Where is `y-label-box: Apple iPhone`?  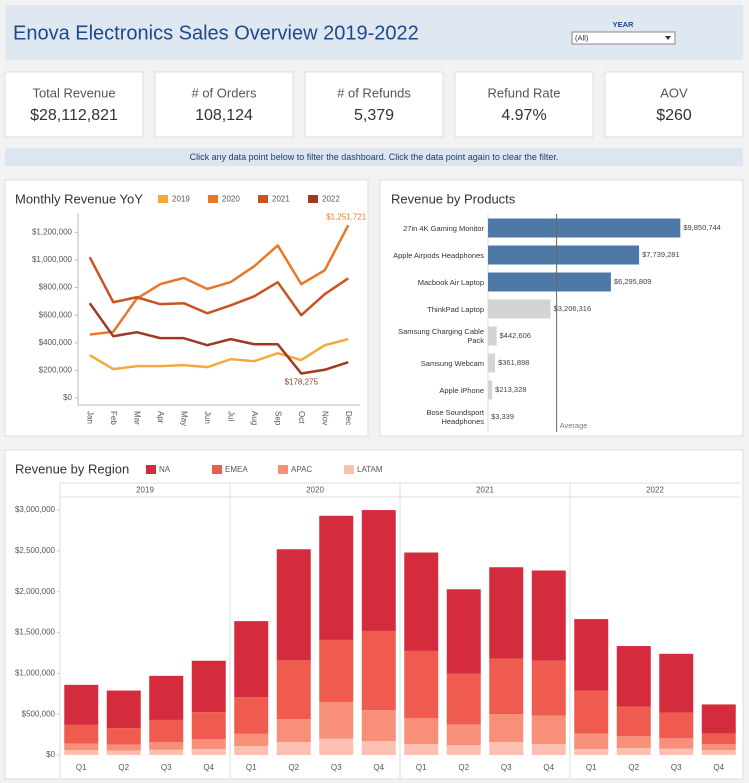 y-label-box: Apple iPhone is located at coordinates (461, 390).